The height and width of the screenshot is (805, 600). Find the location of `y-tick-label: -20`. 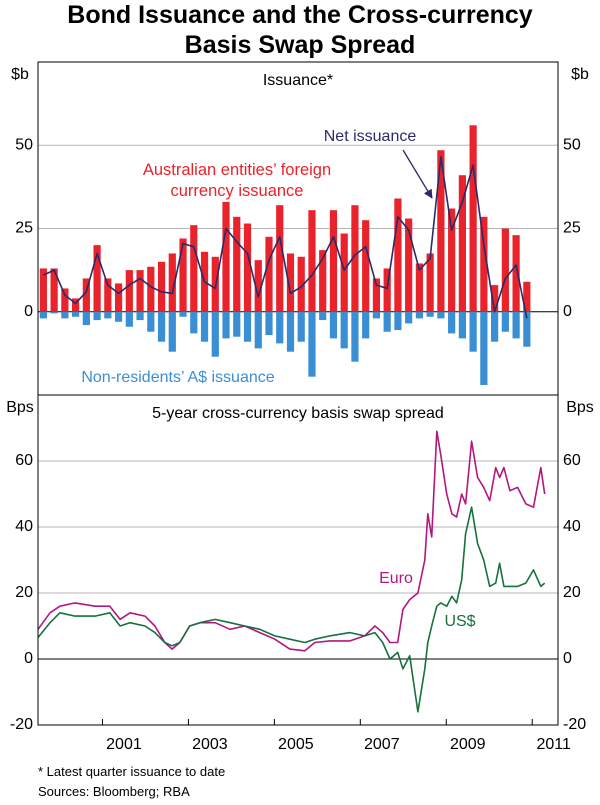

y-tick-label: -20 is located at coordinates (574, 724).